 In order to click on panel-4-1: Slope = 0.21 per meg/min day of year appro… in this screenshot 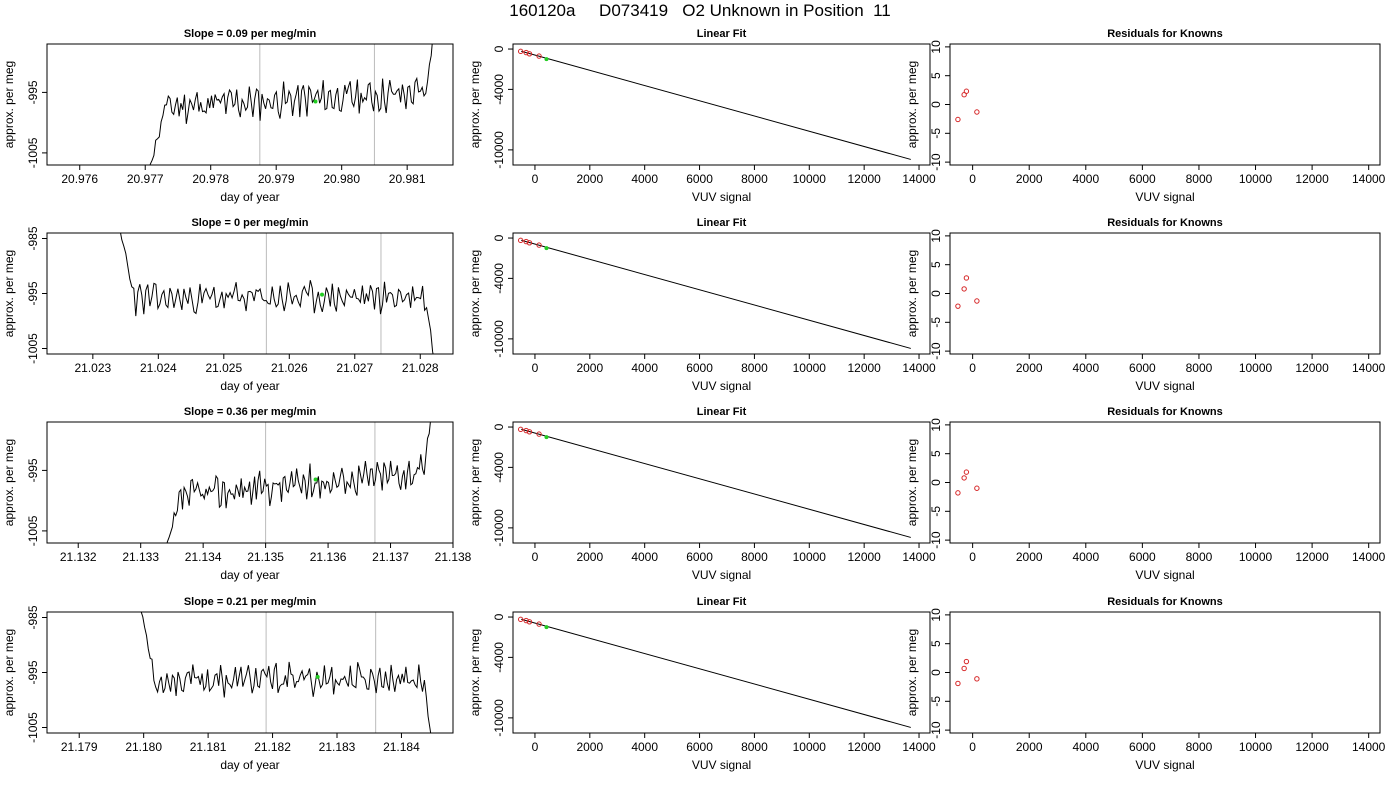, I will do `click(228, 684)`.